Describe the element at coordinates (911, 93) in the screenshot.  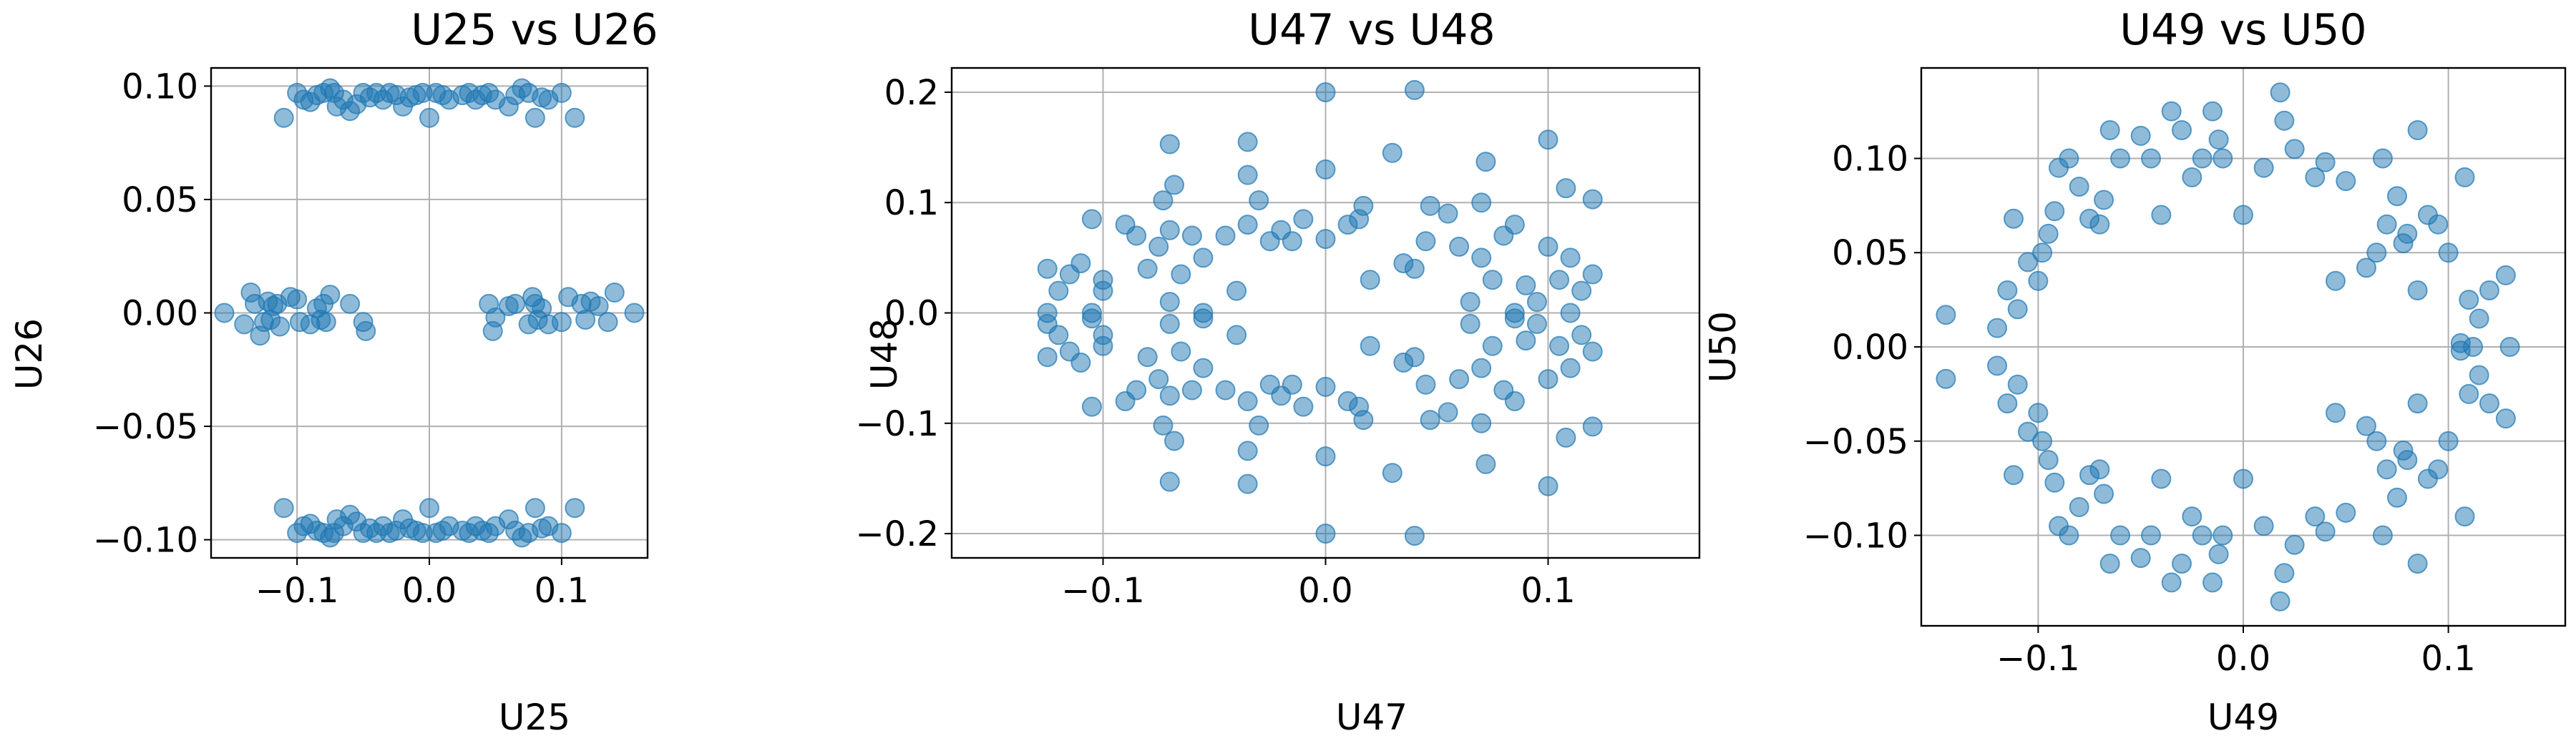
I see `y-tick-label: 0.2` at that location.